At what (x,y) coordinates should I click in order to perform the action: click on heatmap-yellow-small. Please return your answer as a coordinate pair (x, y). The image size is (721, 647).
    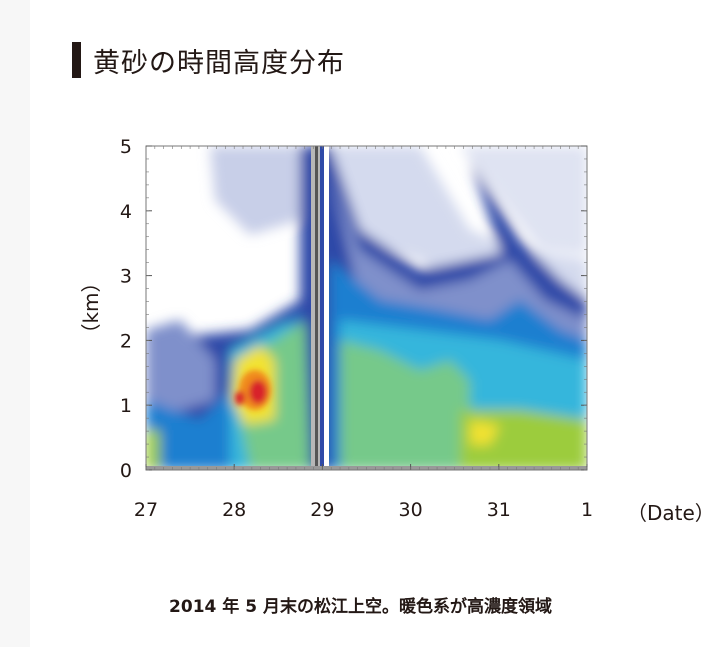
    Looking at the image, I should click on (485, 432).